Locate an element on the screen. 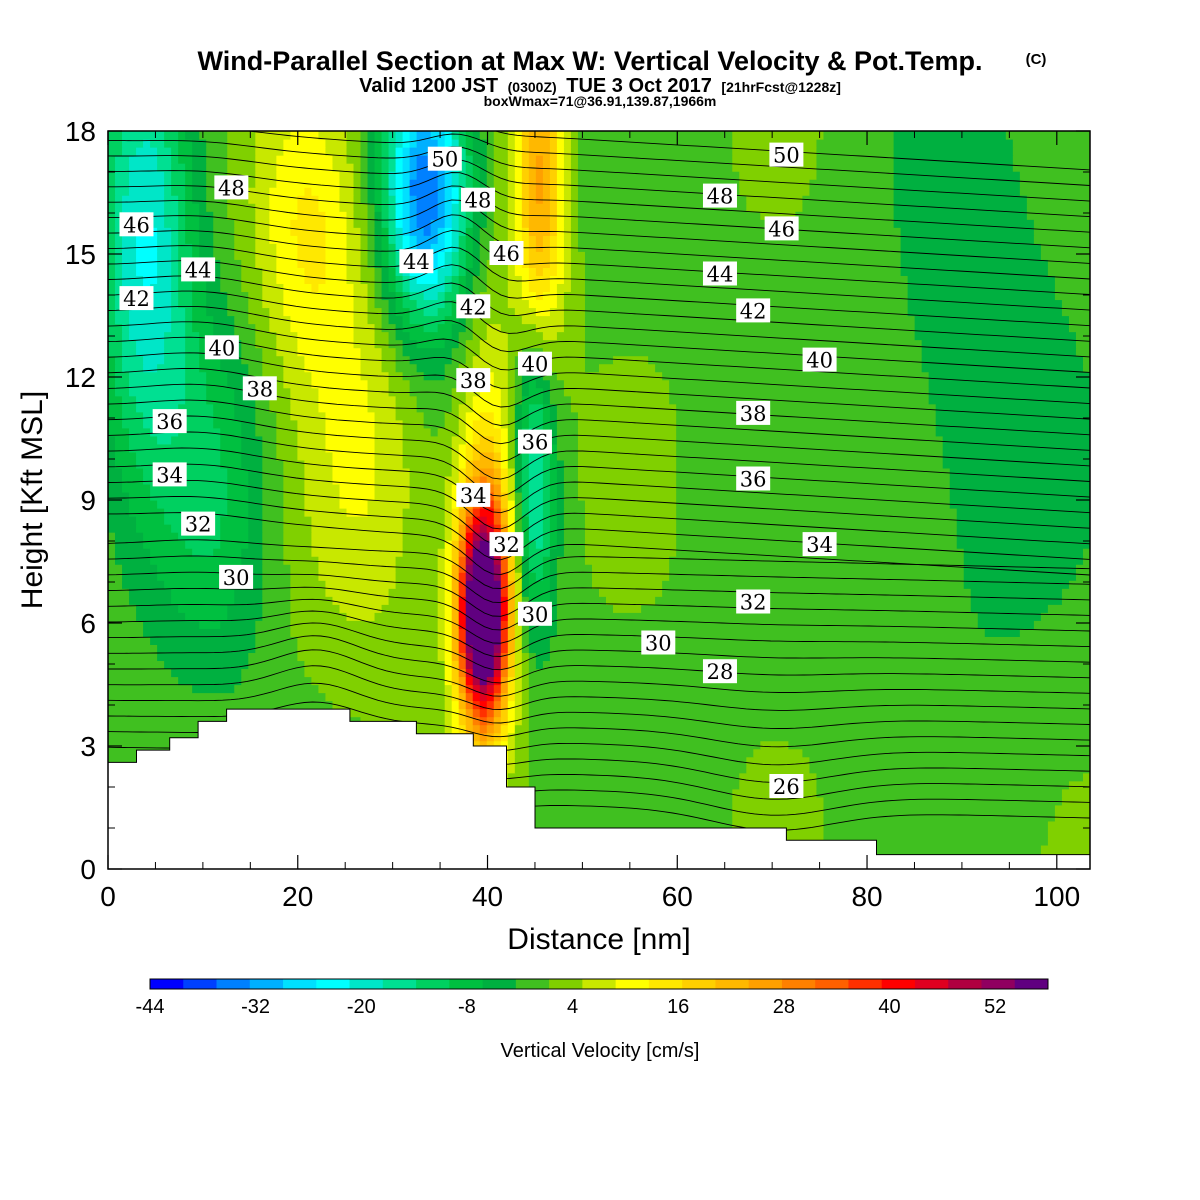 Image resolution: width=1200 pixels, height=1200 pixels. colorbar: -44 -32 -20 -8 4 16 28 40 52 is located at coordinates (592, 998).